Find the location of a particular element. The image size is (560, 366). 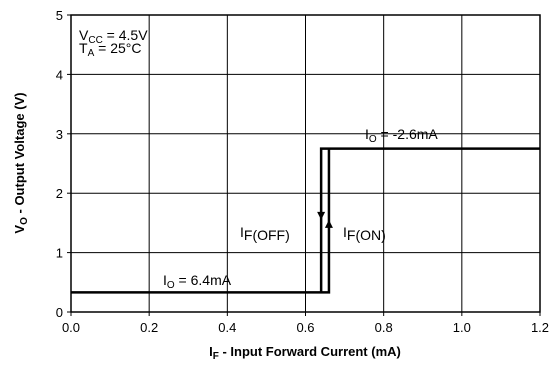

transition-arrows is located at coordinates (325, 218).